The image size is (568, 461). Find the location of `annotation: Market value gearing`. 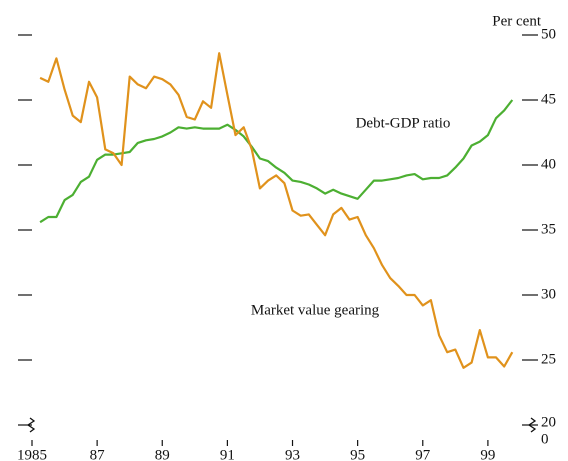

annotation: Market value gearing is located at coordinates (315, 310).